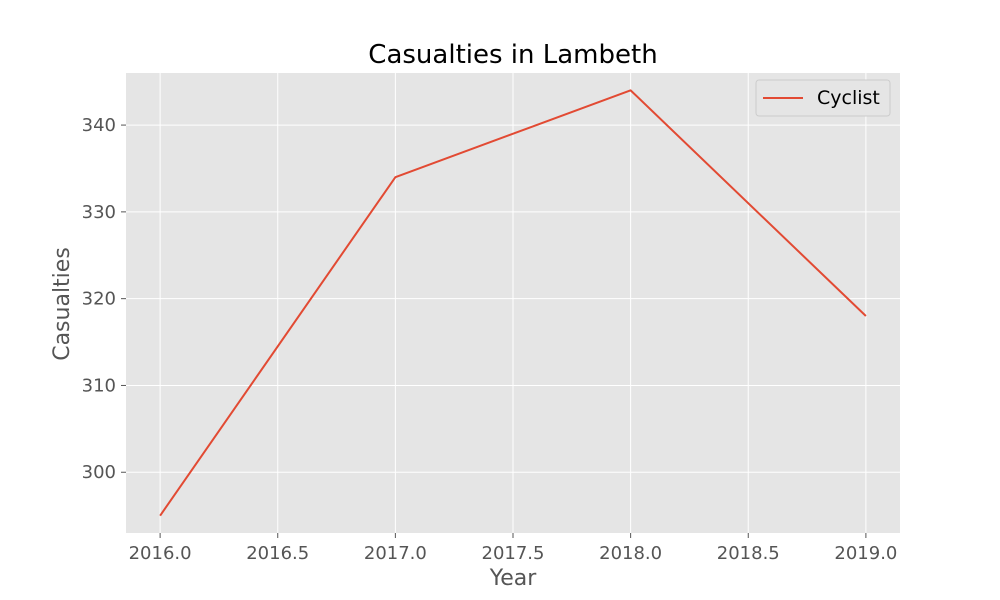  Describe the element at coordinates (62, 304) in the screenshot. I see `y-axis-title: Casualties` at that location.